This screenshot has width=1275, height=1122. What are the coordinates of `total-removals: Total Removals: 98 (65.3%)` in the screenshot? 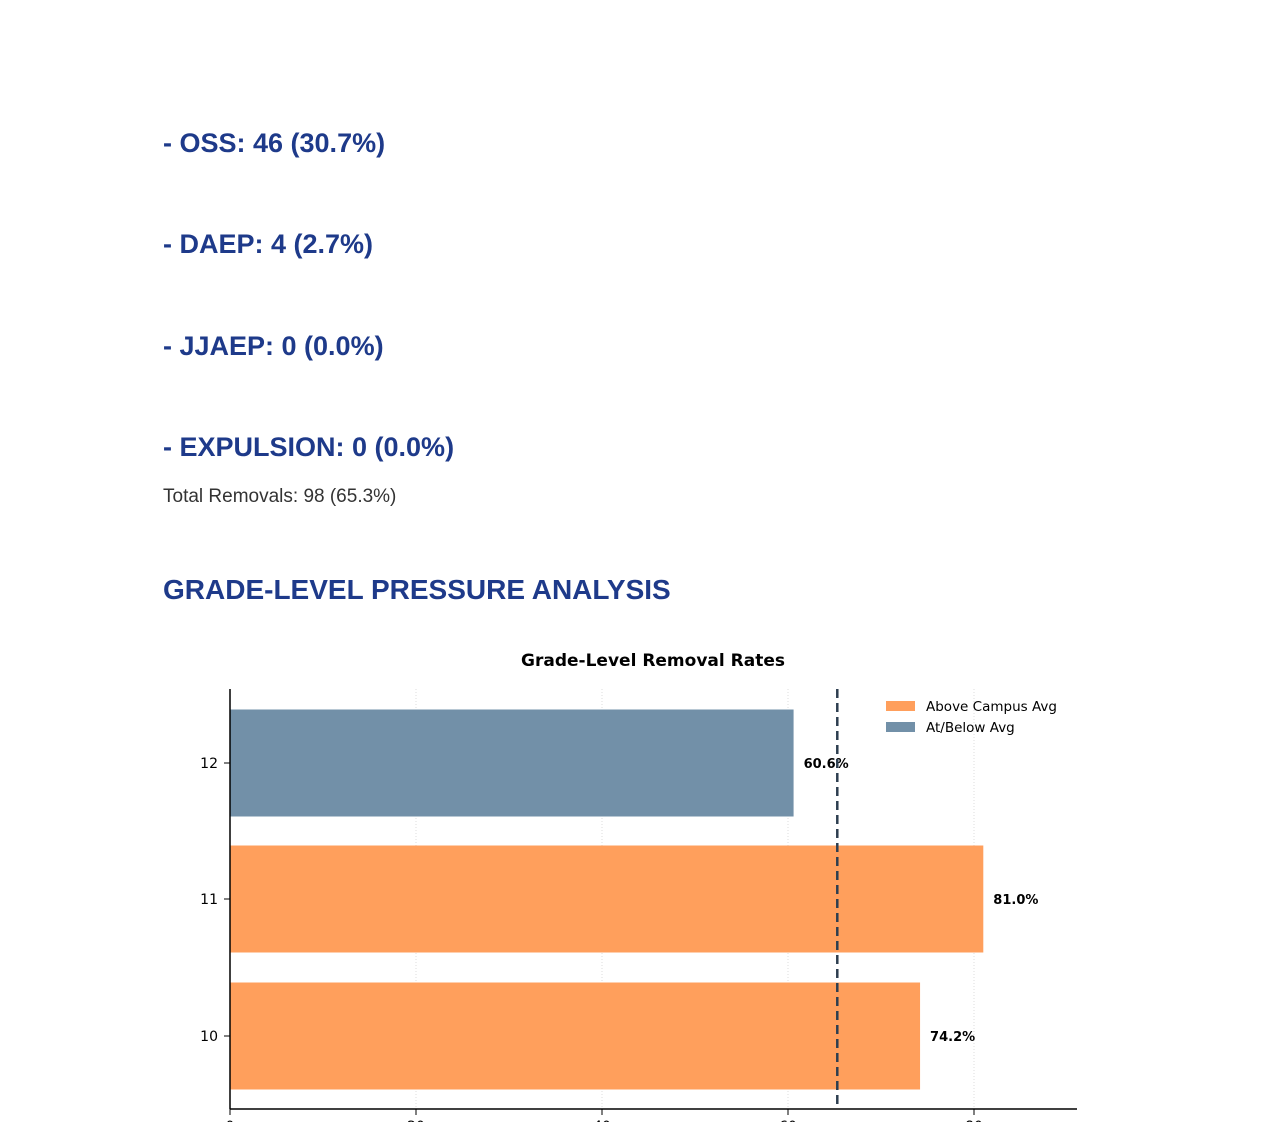 It's located at (280, 496).